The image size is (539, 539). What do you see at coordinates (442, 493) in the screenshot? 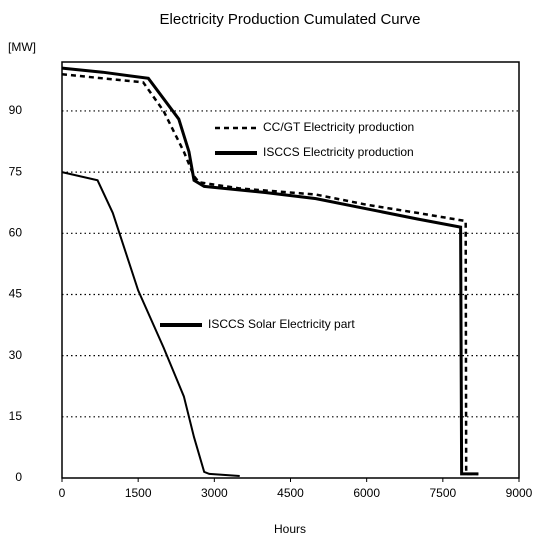
I see `x-tick-label: 7500` at bounding box center [442, 493].